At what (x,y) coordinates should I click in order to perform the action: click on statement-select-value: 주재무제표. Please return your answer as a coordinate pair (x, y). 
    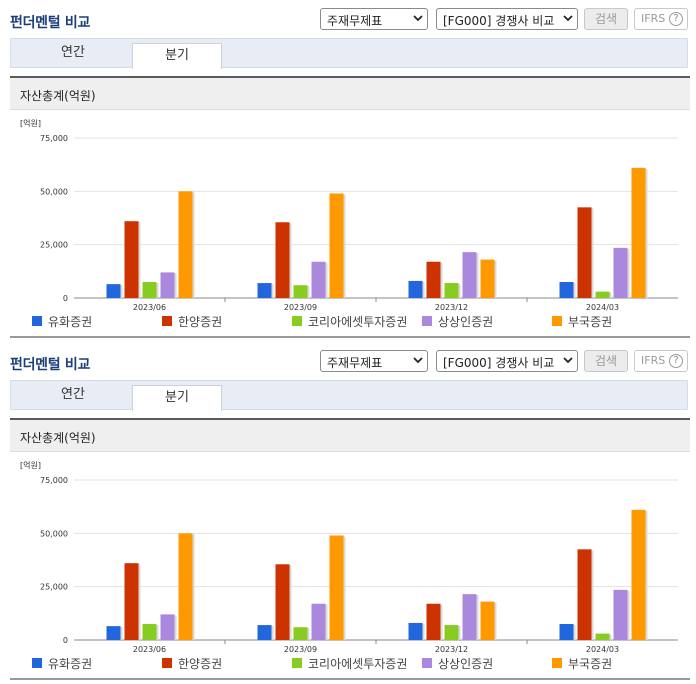
    Looking at the image, I should click on (355, 363).